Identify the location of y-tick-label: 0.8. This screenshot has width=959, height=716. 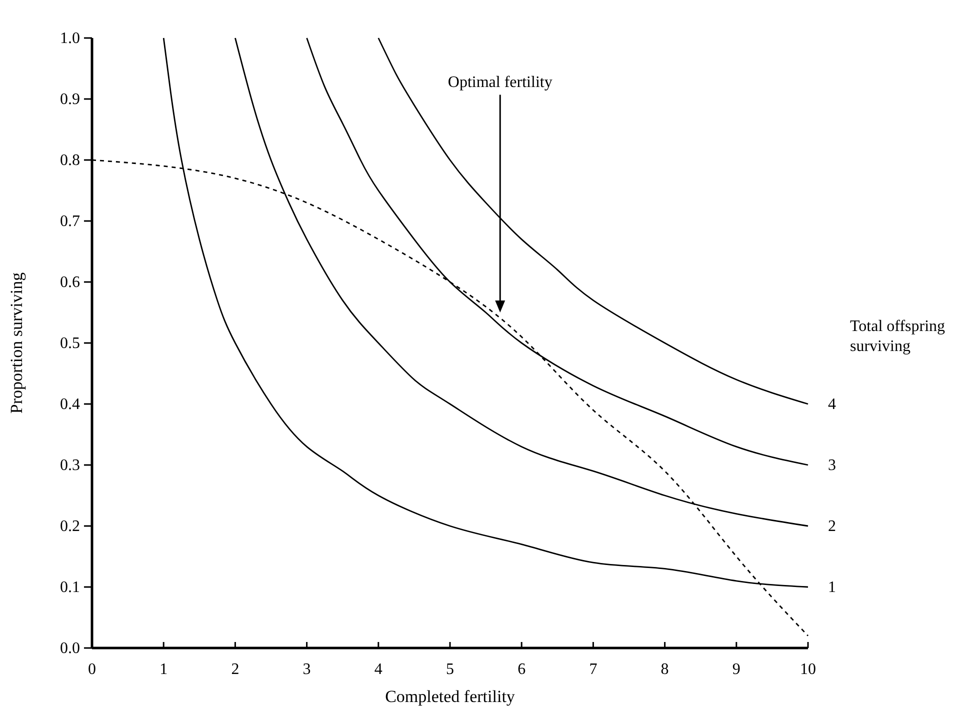
(70, 160).